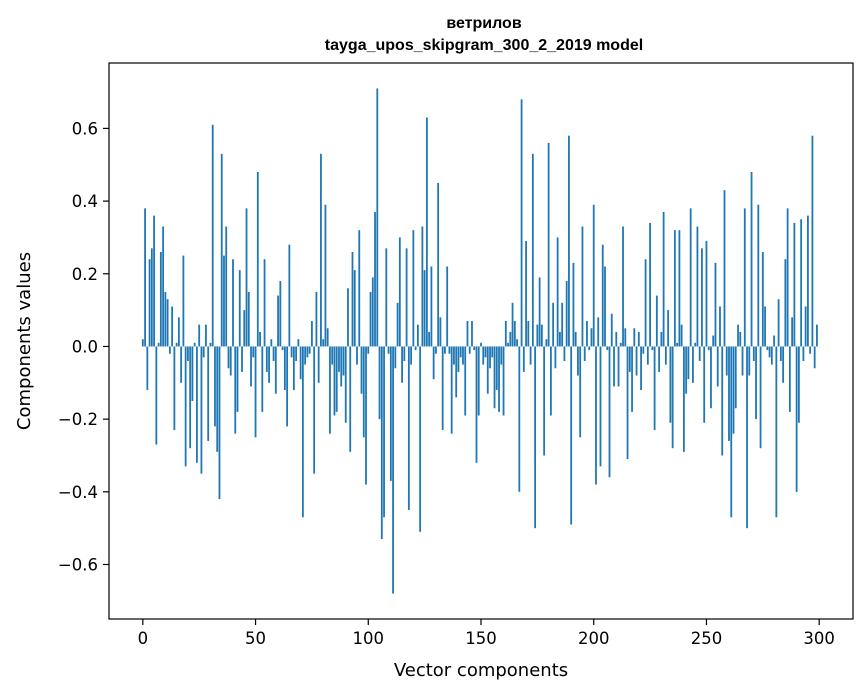 The width and height of the screenshot is (867, 696). What do you see at coordinates (85, 346) in the screenshot?
I see `y-tick-label: 0.0` at bounding box center [85, 346].